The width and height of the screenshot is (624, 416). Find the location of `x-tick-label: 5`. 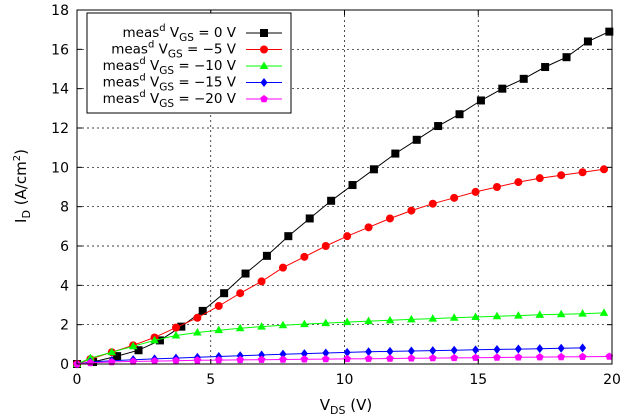

x-tick-label: 5 is located at coordinates (210, 380).